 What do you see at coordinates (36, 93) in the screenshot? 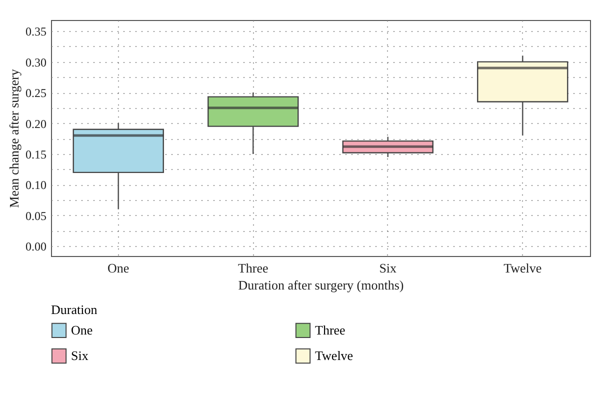
I see `y-tick-label: 0.25` at bounding box center [36, 93].